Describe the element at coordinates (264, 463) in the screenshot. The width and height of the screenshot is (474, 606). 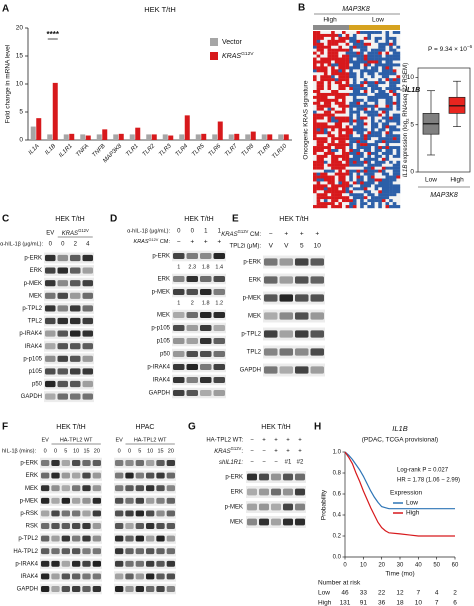
I see `condition-value: −` at that location.